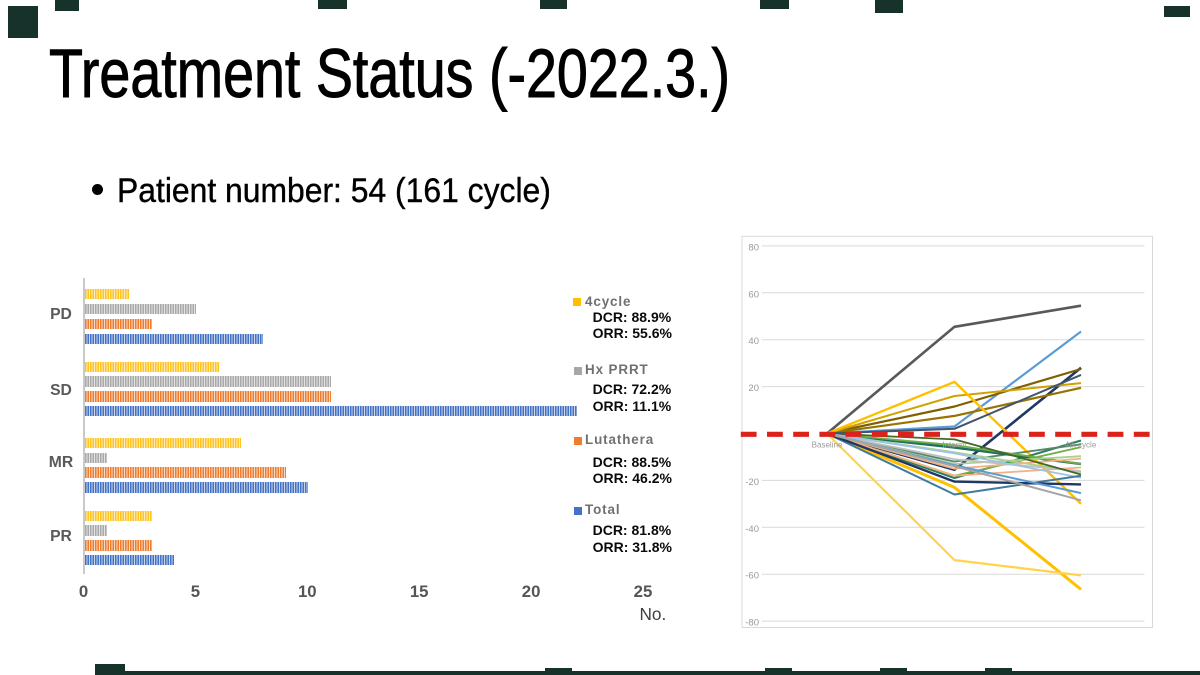  What do you see at coordinates (752, 529) in the screenshot?
I see `svg-text: -40` at bounding box center [752, 529].